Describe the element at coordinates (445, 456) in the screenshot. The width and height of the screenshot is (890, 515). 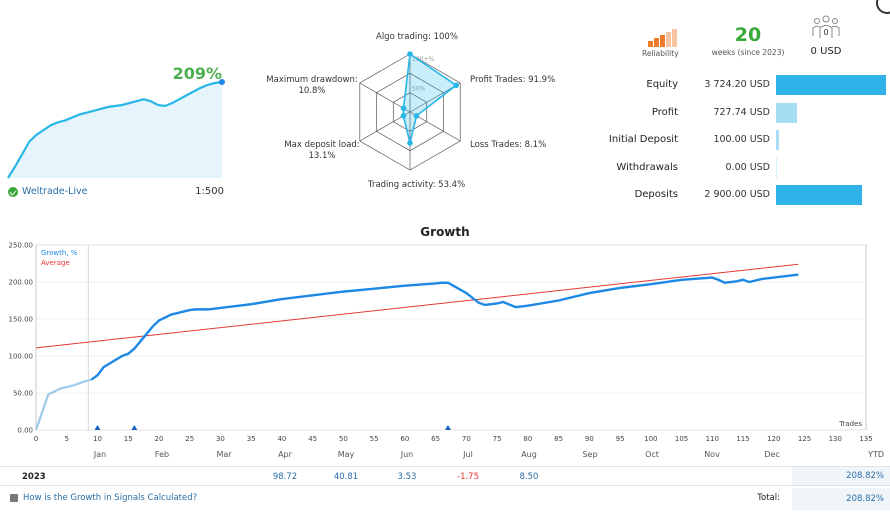
I see `month-header-row: Jan Feb Mar Apr May Jun Jul Aug Sep Oct Nov Dec YTD` at that location.